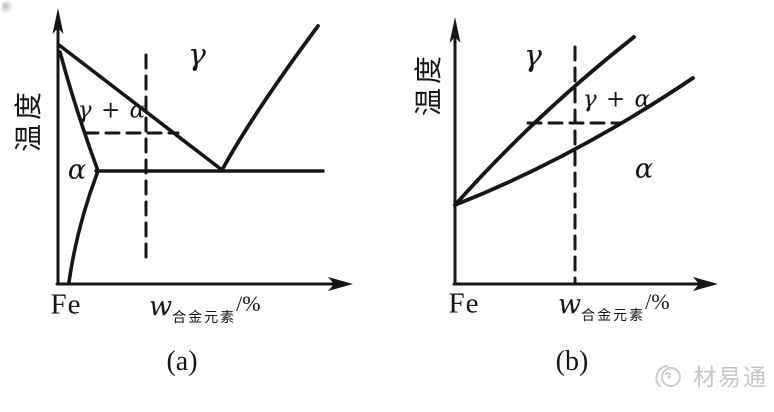 The width and height of the screenshot is (774, 412). I want to click on a-alpha-solvus, so click(83, 226).